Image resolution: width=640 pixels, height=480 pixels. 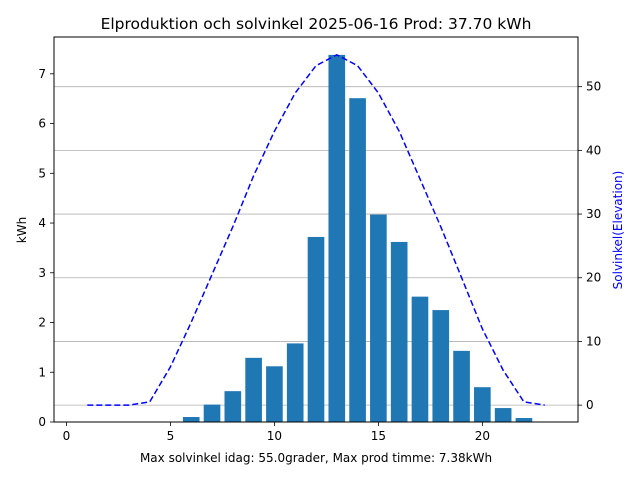 I want to click on y2-axis-label: Solvinkel(Elevation), so click(x=618, y=230).